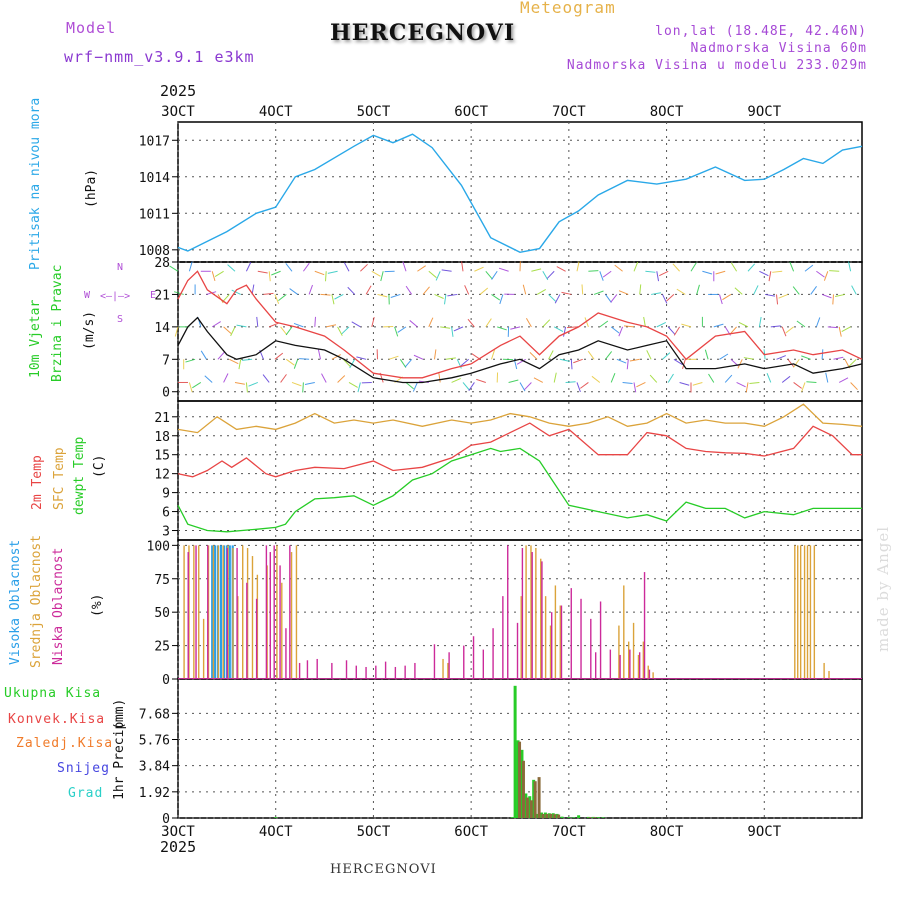  I want to click on y-tick-label: 21, so click(162, 418).